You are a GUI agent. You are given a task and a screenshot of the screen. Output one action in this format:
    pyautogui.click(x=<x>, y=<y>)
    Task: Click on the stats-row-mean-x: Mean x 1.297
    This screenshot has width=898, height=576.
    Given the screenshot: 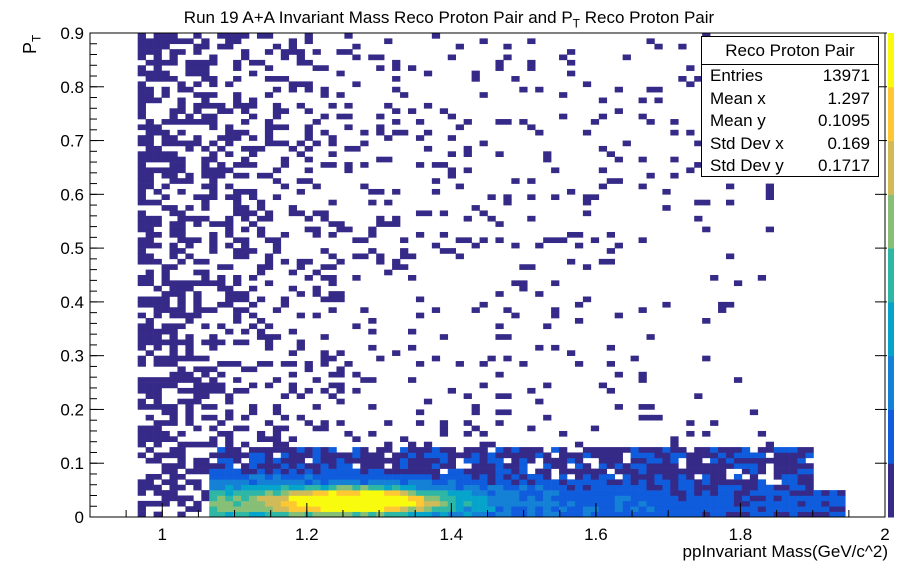 What is the action you would take?
    pyautogui.click(x=790, y=98)
    